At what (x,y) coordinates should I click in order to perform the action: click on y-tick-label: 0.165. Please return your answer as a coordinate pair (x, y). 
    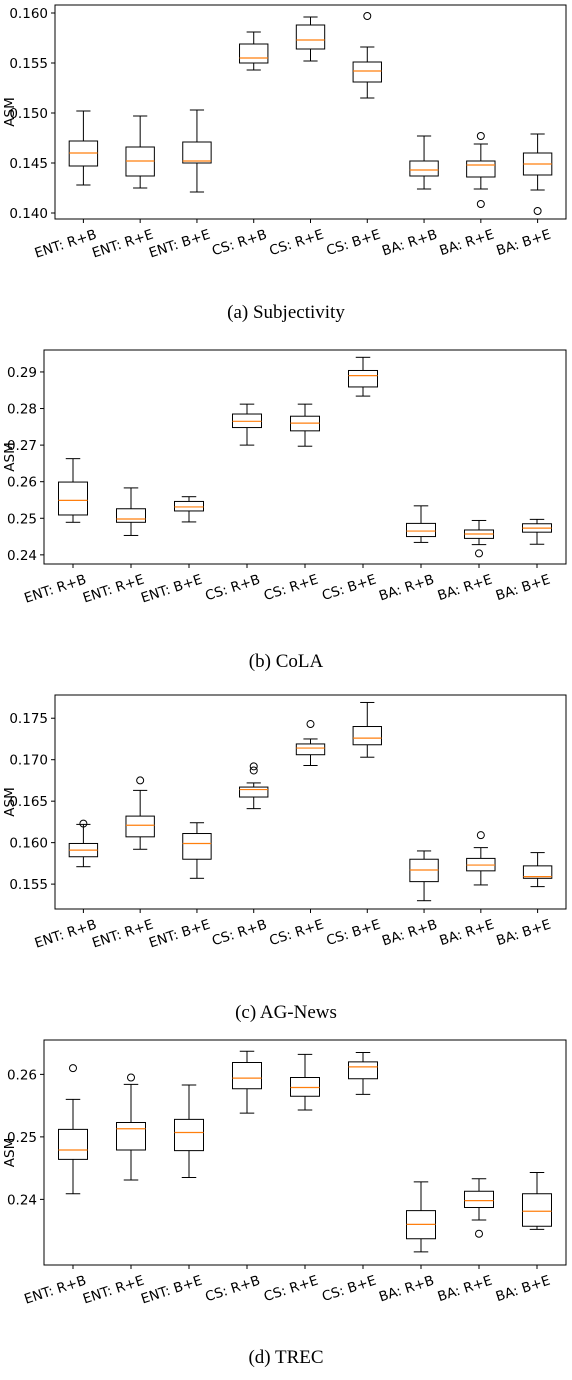
    Looking at the image, I should click on (28, 802).